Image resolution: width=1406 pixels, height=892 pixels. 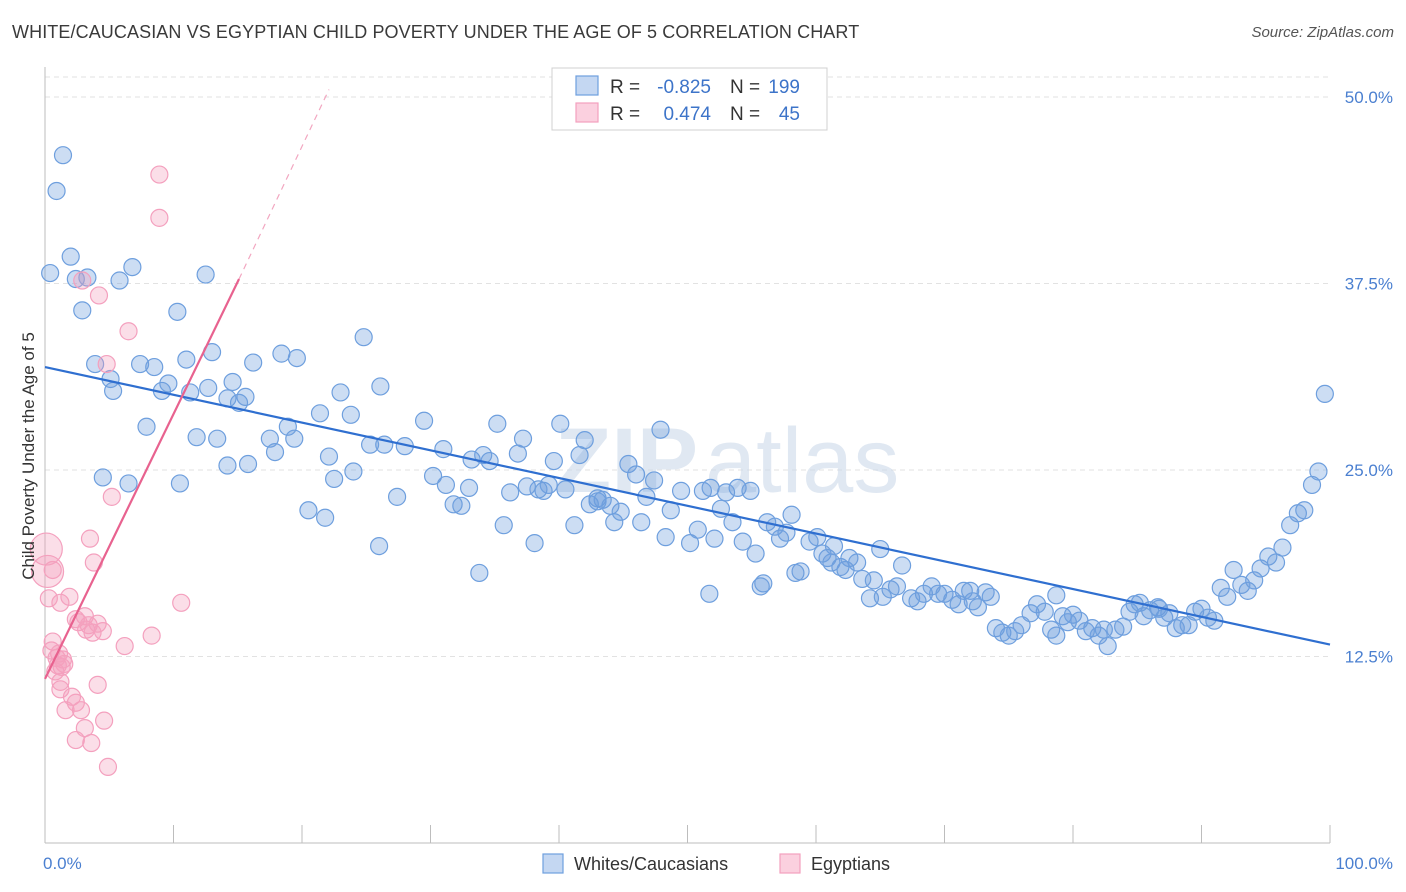 I want to click on stats-swatch-whites, so click(x=587, y=85).